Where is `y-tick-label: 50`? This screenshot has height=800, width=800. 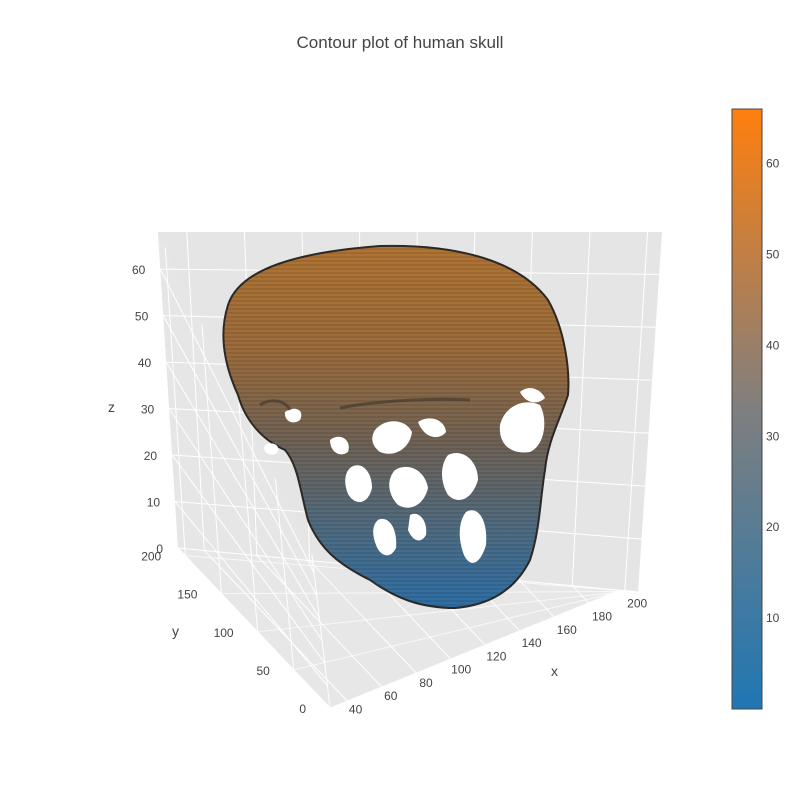 y-tick-label: 50 is located at coordinates (263, 671).